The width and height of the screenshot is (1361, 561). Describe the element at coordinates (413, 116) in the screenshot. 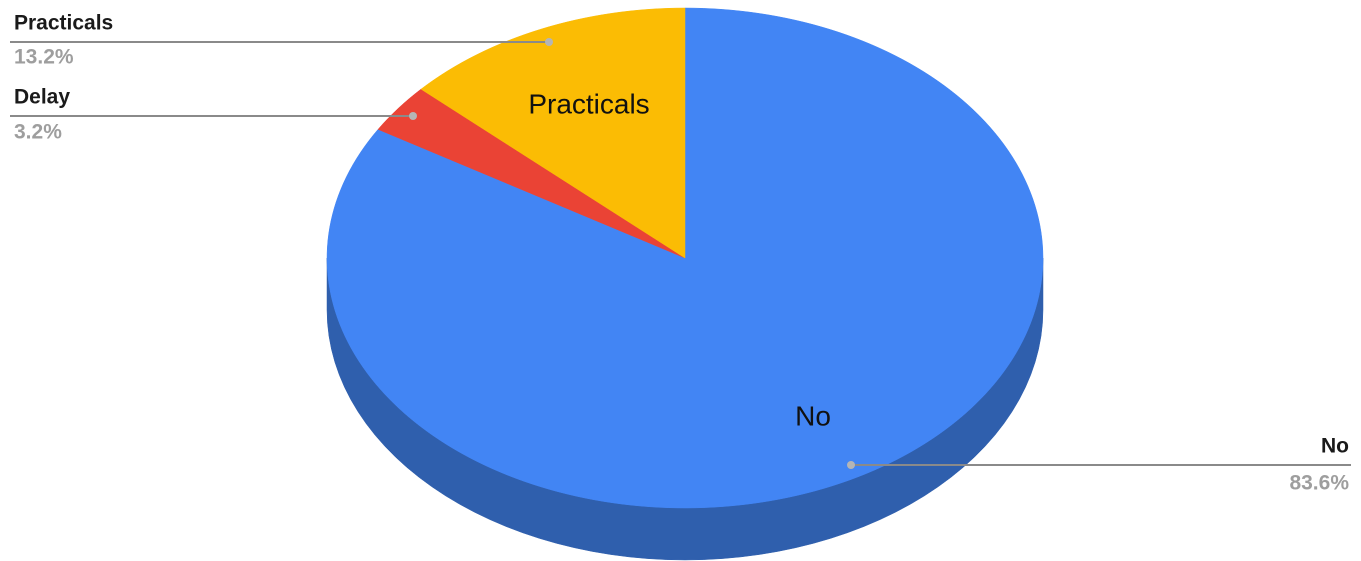

I see `leader-dot-delay` at that location.